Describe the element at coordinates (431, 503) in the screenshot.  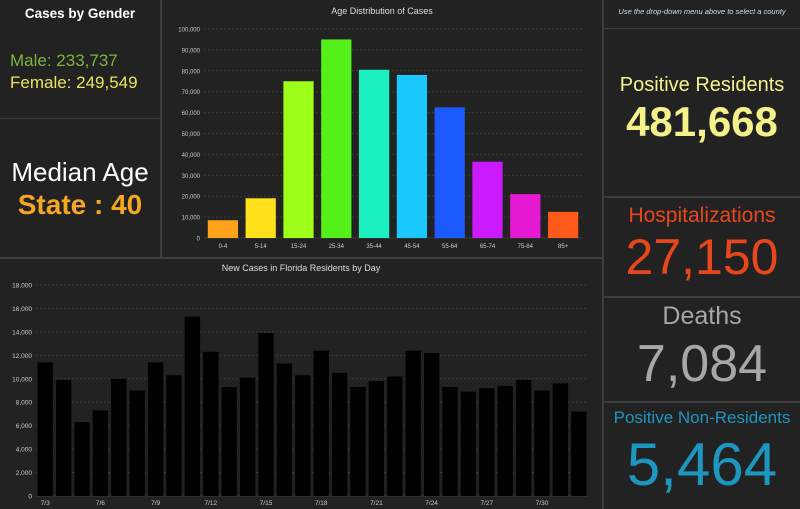
I see `x-tick-label: 7/24` at that location.